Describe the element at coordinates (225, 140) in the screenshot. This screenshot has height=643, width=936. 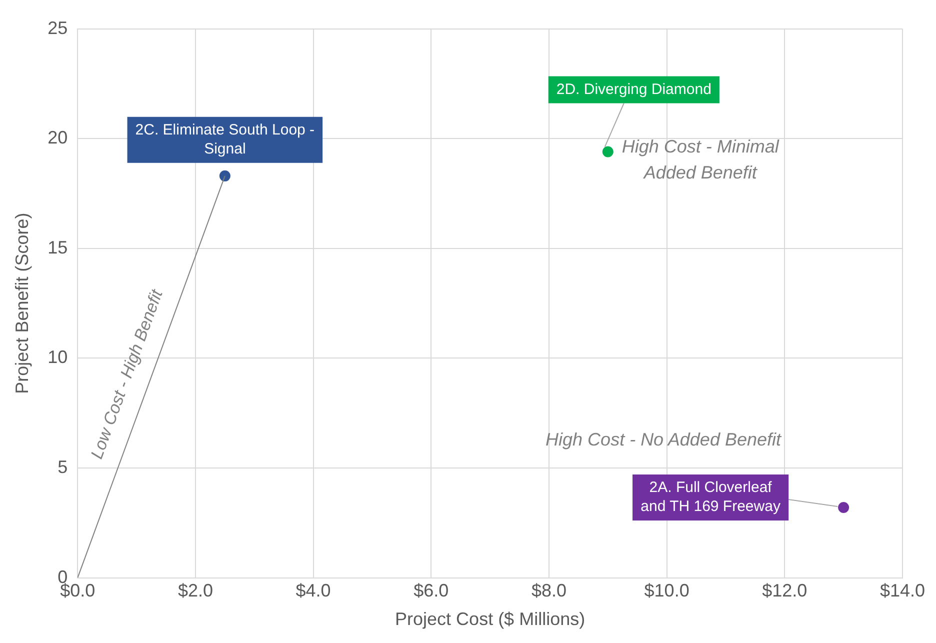
I see `text: 2C. Eliminate South Loop - Signal` at that location.